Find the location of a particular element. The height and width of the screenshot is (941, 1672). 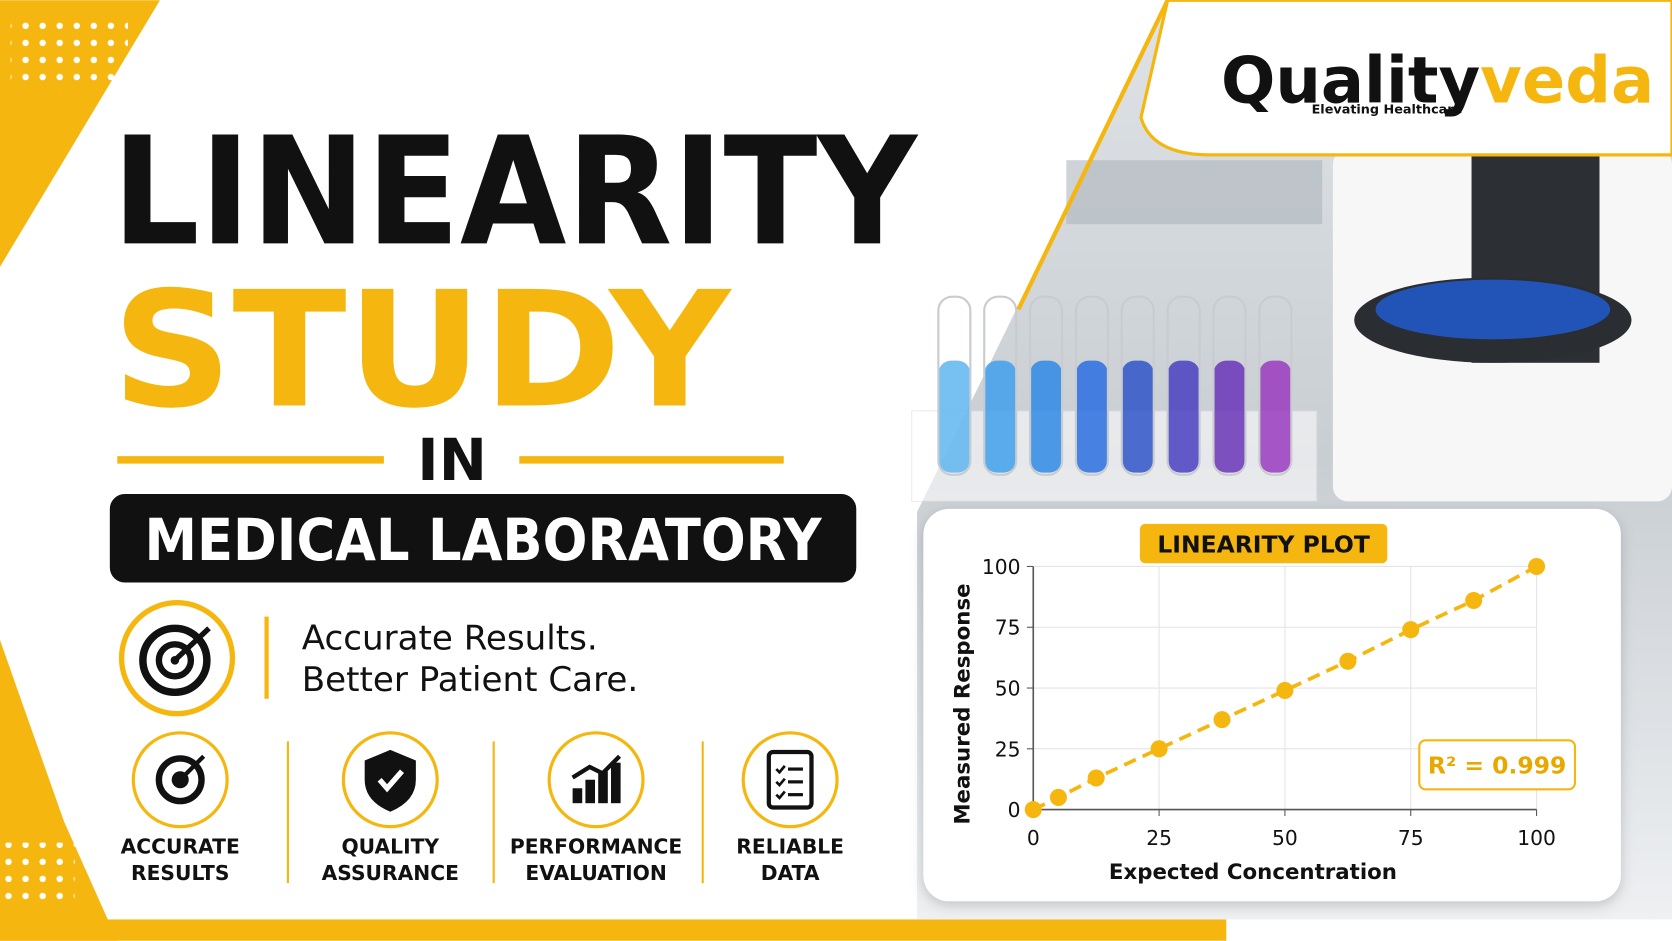

y-tick-label: 100 is located at coordinates (1001, 567).